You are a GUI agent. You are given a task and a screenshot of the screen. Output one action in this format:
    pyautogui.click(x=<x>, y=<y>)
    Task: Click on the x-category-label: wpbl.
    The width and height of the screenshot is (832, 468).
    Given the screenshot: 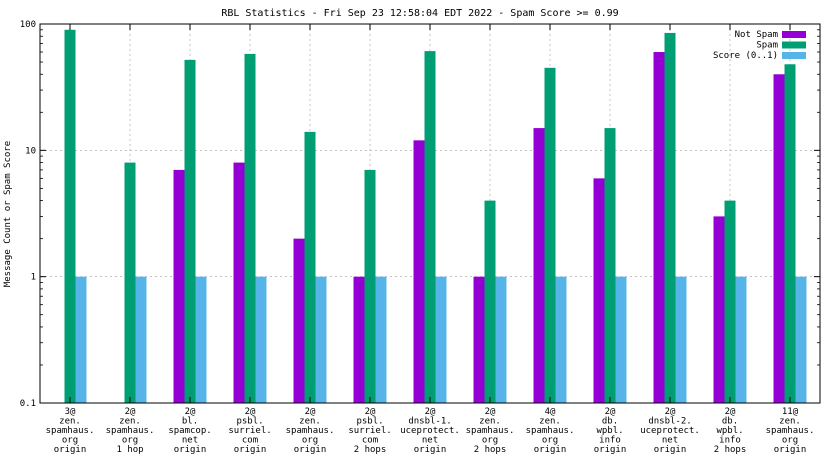 What is the action you would take?
    pyautogui.click(x=609, y=431)
    